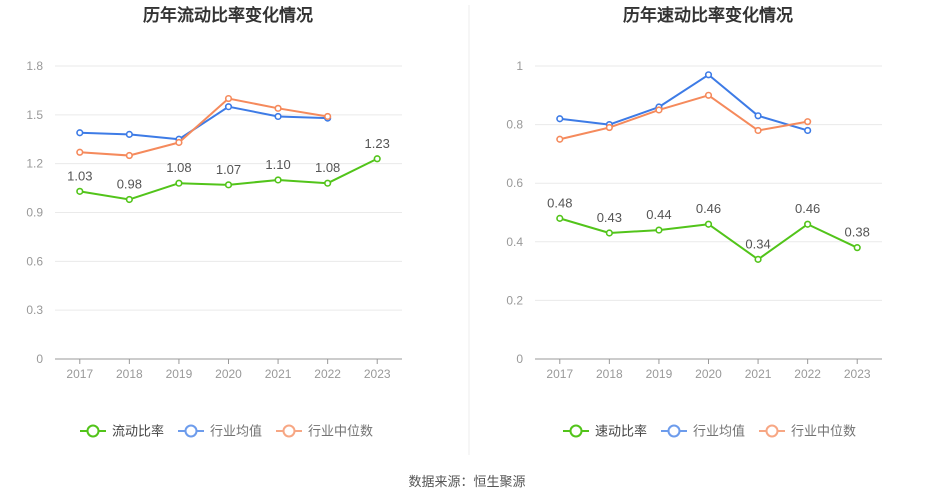  I want to click on y-tick-label: 0.4, so click(514, 242).